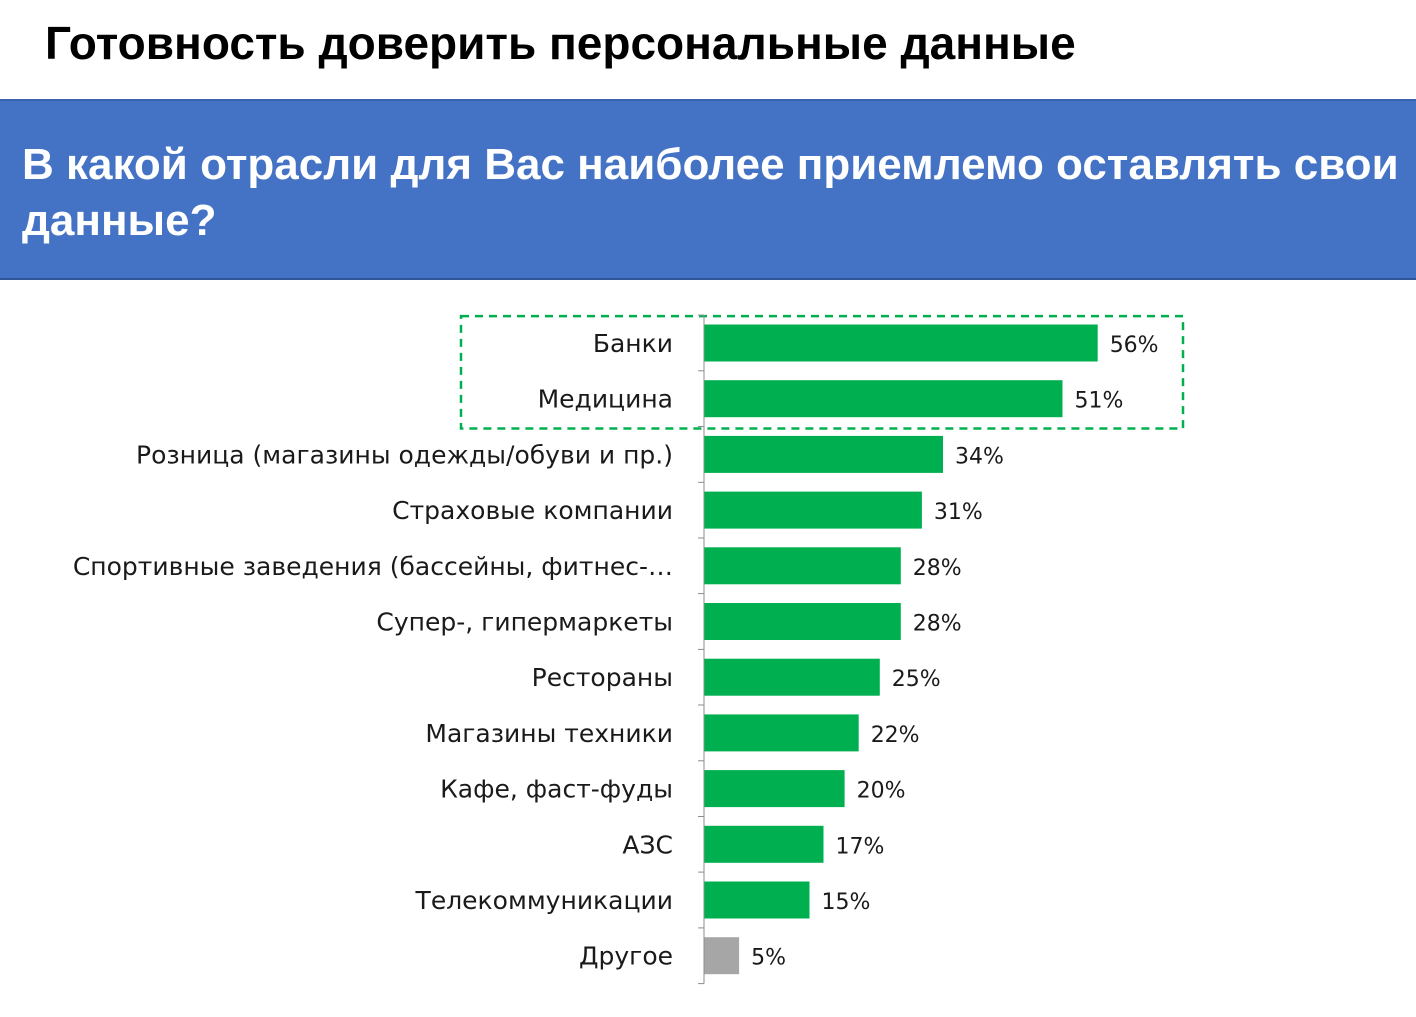  I want to click on value-label-1: 51%, so click(1099, 401).